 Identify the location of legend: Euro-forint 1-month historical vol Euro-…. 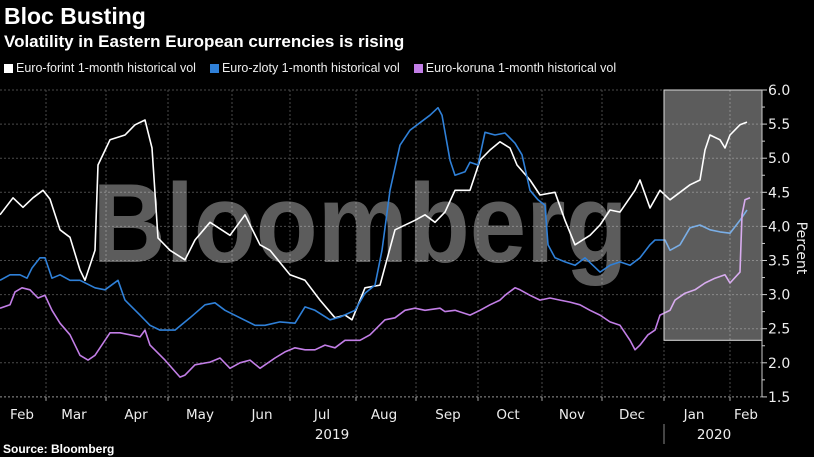
(310, 68).